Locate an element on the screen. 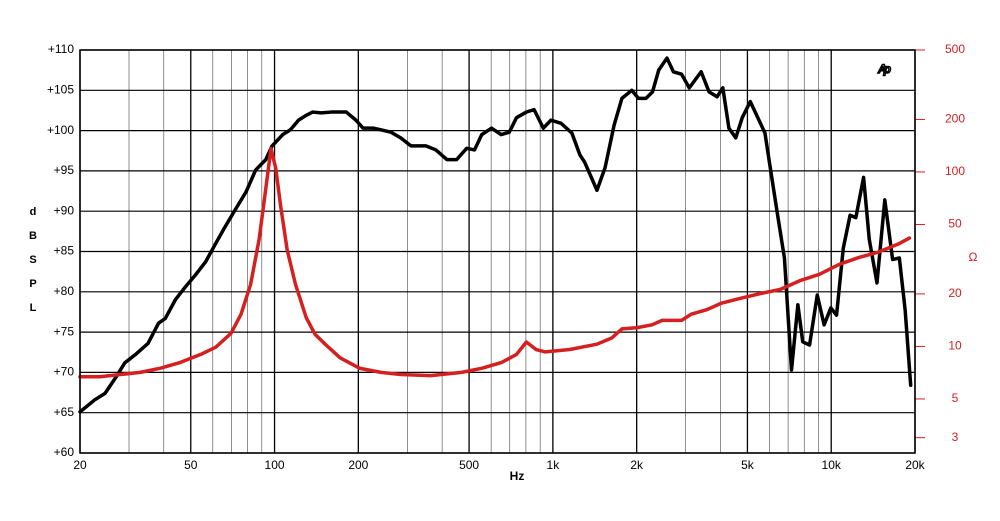 This screenshot has height=521, width=1000. y-axis-label: dB SPL is located at coordinates (35, 260).